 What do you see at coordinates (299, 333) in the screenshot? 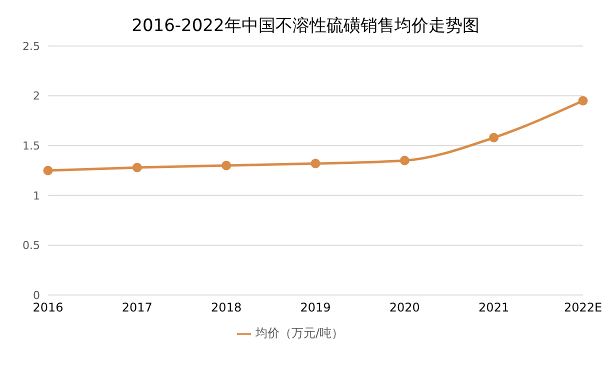
I see `legend-label: 均价（万元/吨）` at bounding box center [299, 333].